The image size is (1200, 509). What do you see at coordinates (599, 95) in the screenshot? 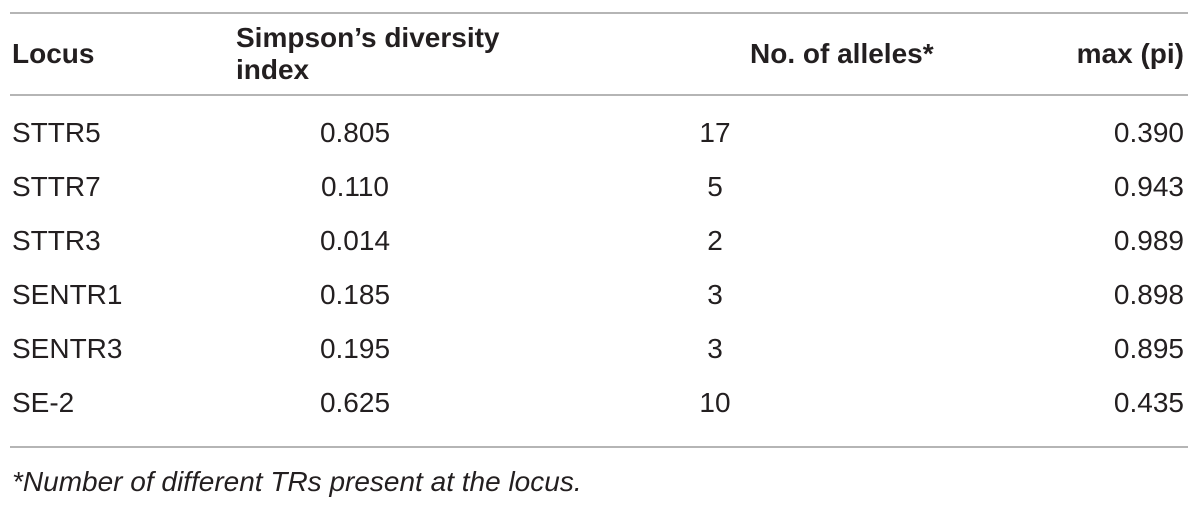
I see `header-rule` at bounding box center [599, 95].